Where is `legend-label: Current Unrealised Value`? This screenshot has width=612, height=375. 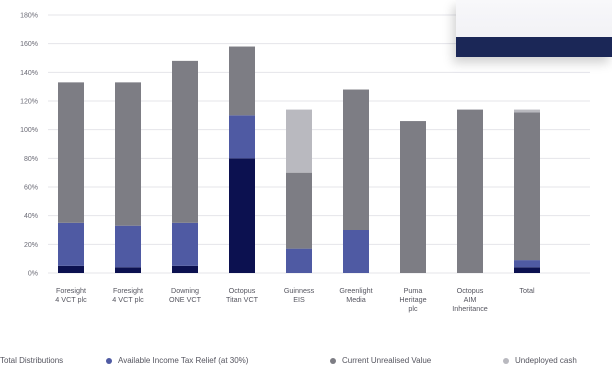
legend-label: Current Unrealised Value is located at coordinates (387, 360).